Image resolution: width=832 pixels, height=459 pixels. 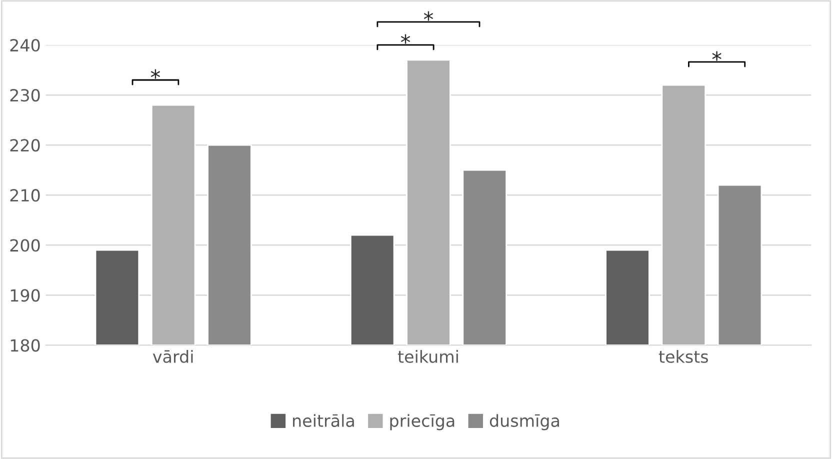 What do you see at coordinates (524, 422) in the screenshot?
I see `legend-label: dusmīga` at bounding box center [524, 422].